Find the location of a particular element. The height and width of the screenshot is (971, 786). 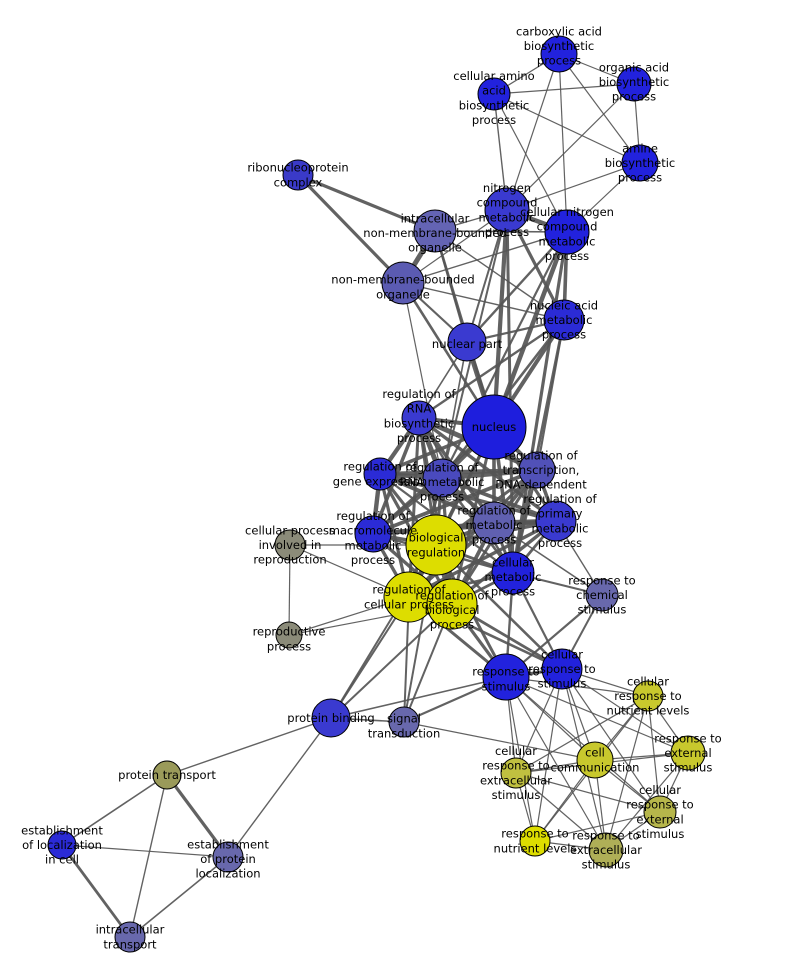

graph-node-cell-communication is located at coordinates (595, 760).